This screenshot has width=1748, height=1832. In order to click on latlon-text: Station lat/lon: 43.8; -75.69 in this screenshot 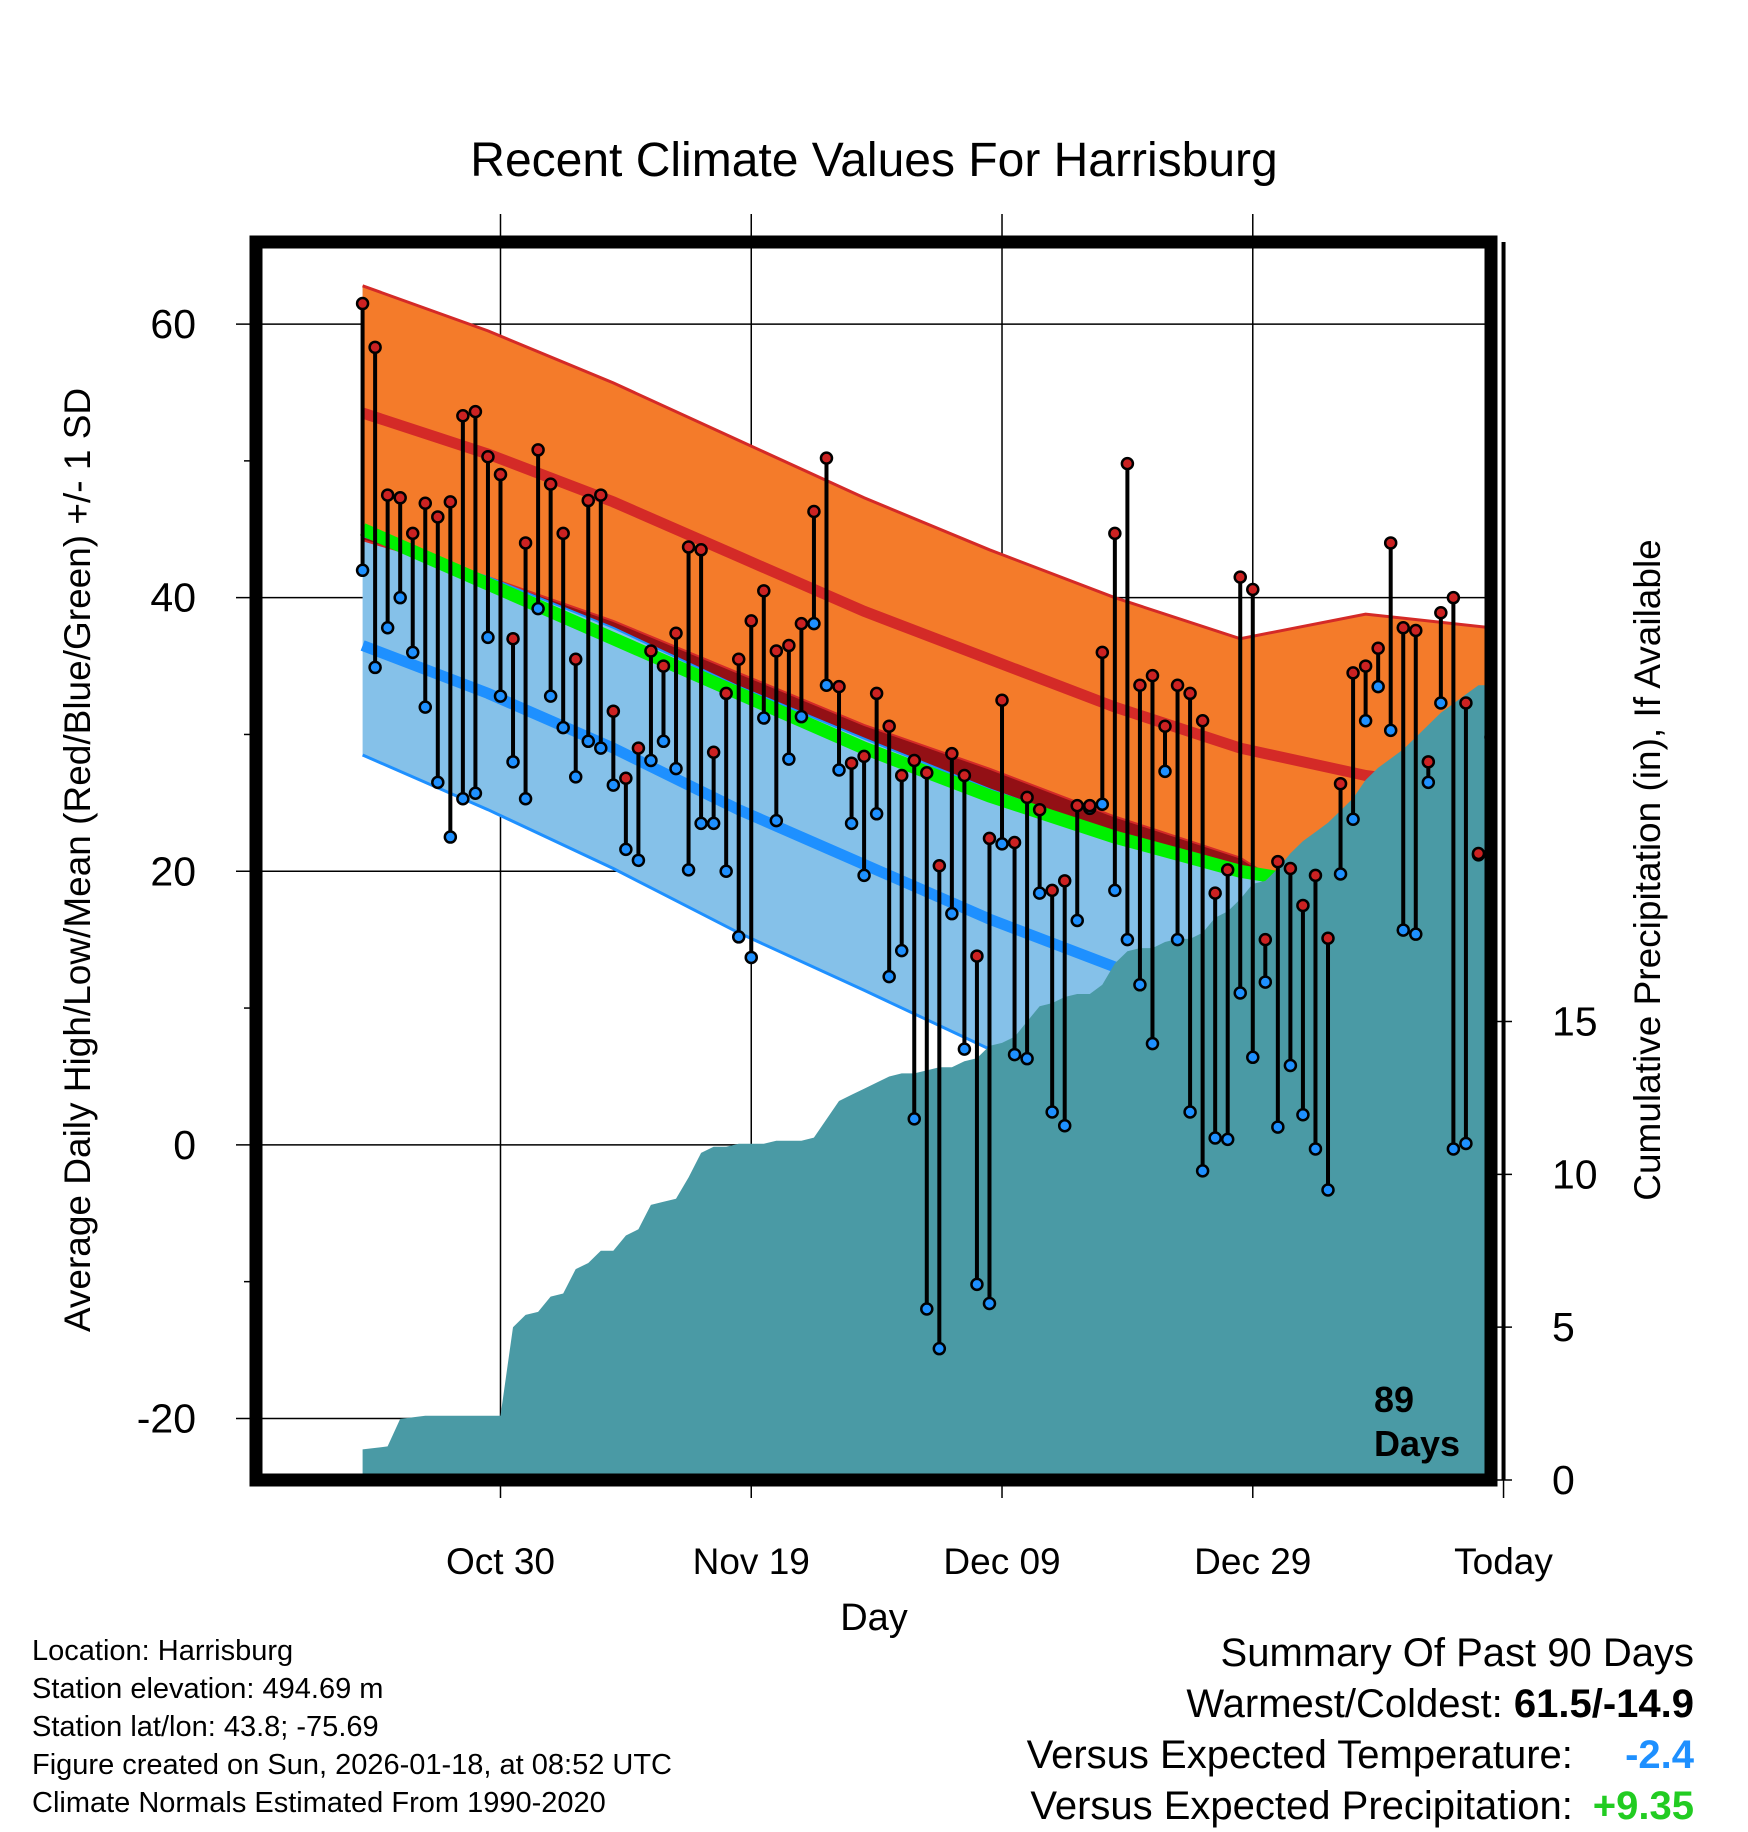, I will do `click(205, 1727)`.